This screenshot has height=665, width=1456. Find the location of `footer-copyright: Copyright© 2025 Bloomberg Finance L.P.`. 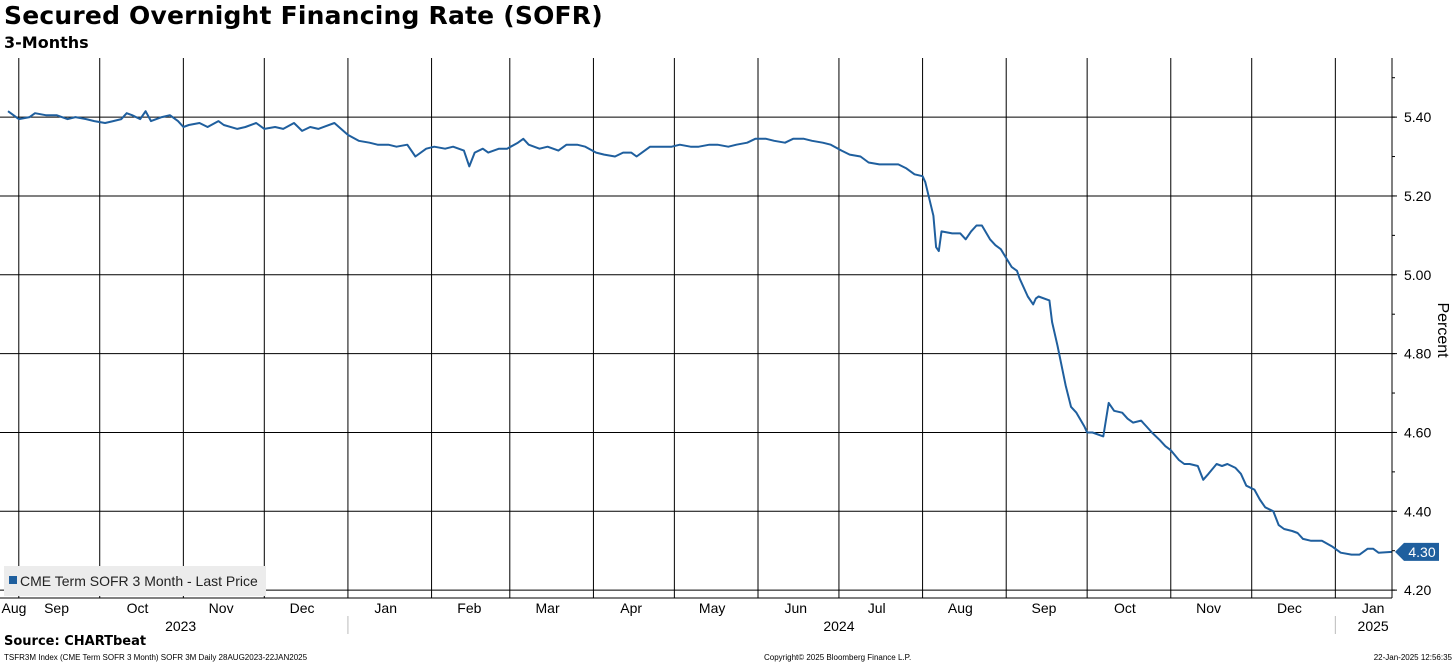

footer-copyright: Copyright© 2025 Bloomberg Finance L.P. is located at coordinates (838, 657).